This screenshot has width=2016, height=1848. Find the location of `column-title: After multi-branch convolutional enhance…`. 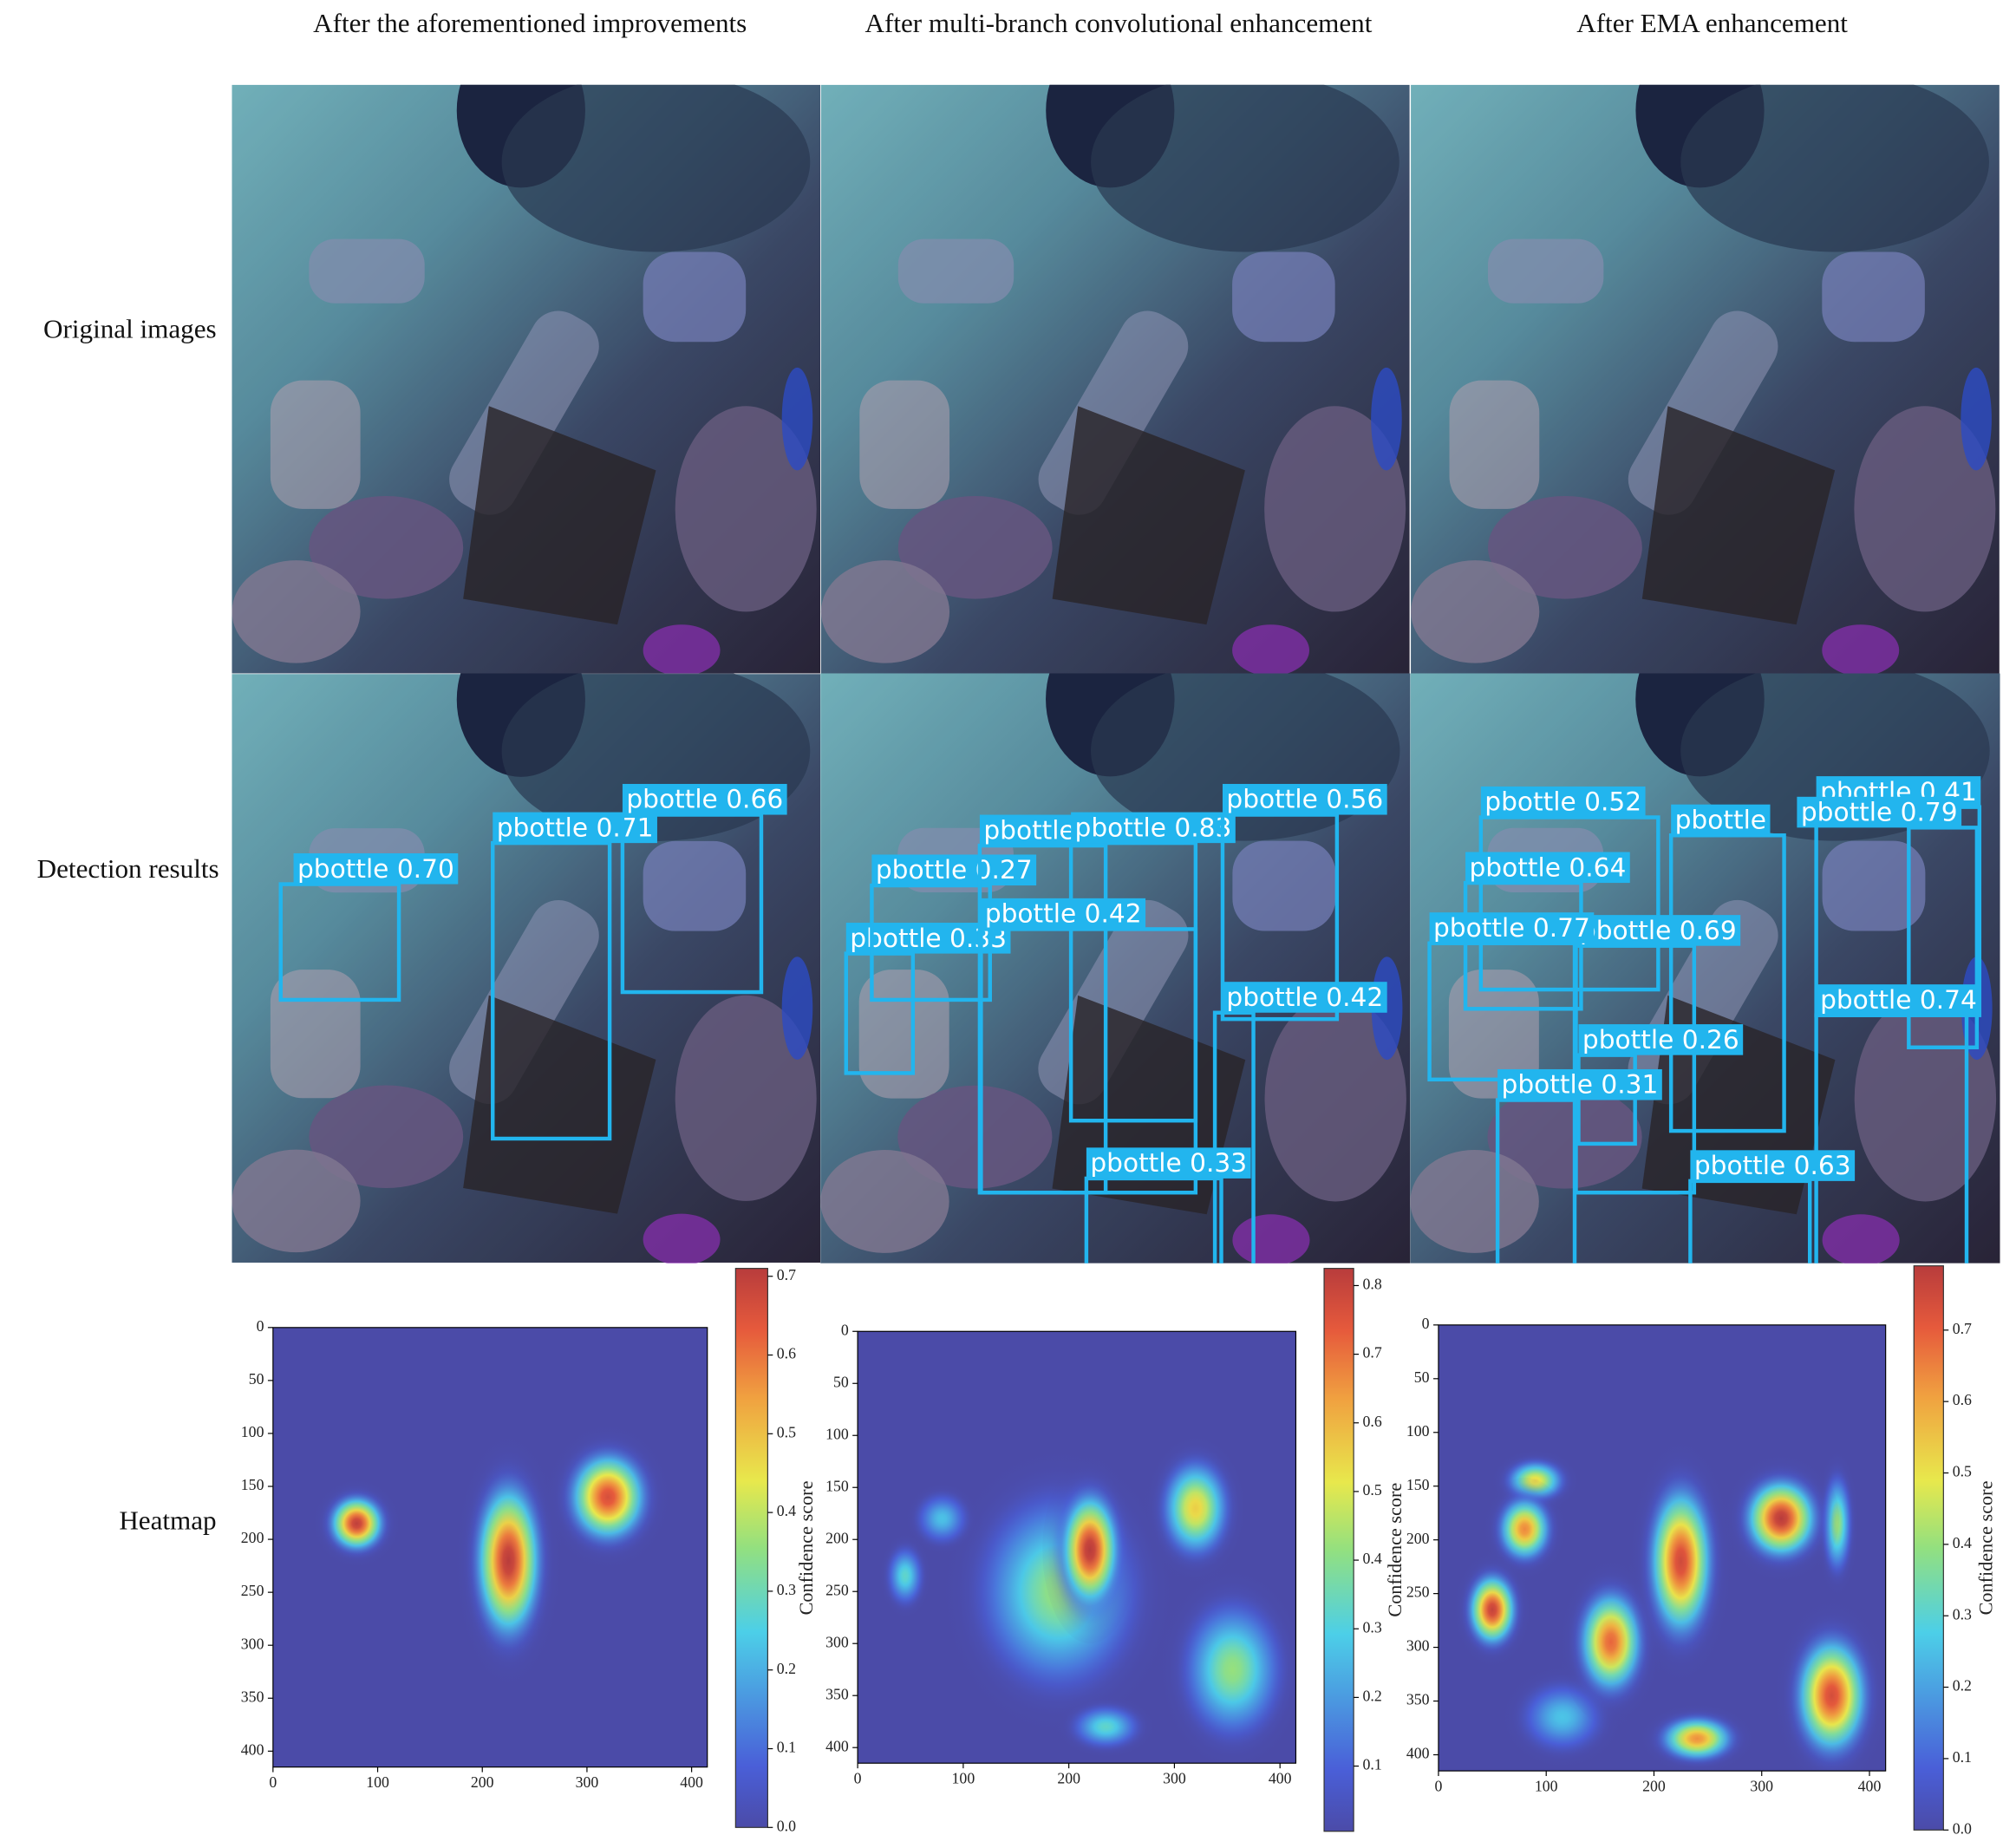

column-title: After multi-branch convolutional enhance… is located at coordinates (1119, 23).